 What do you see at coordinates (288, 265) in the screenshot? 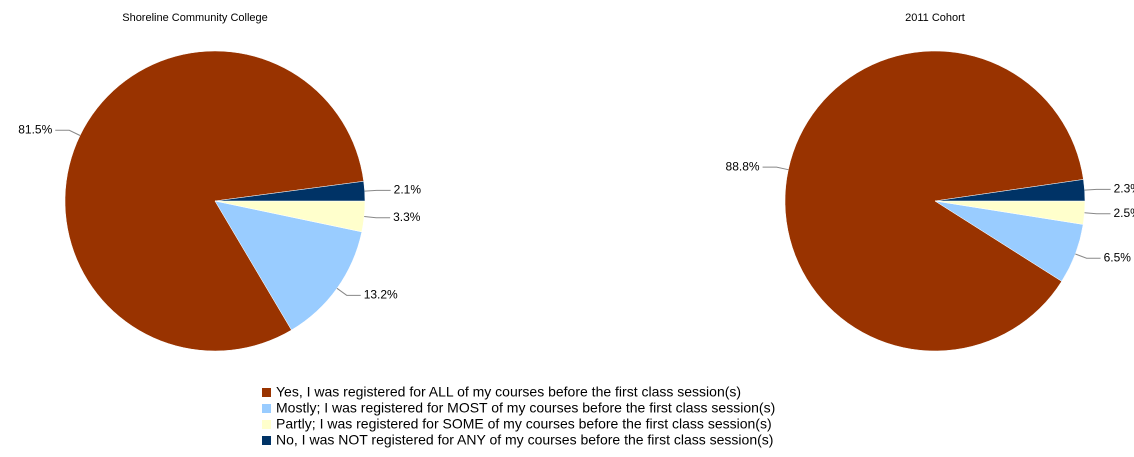
I see `pie-slice` at bounding box center [288, 265].